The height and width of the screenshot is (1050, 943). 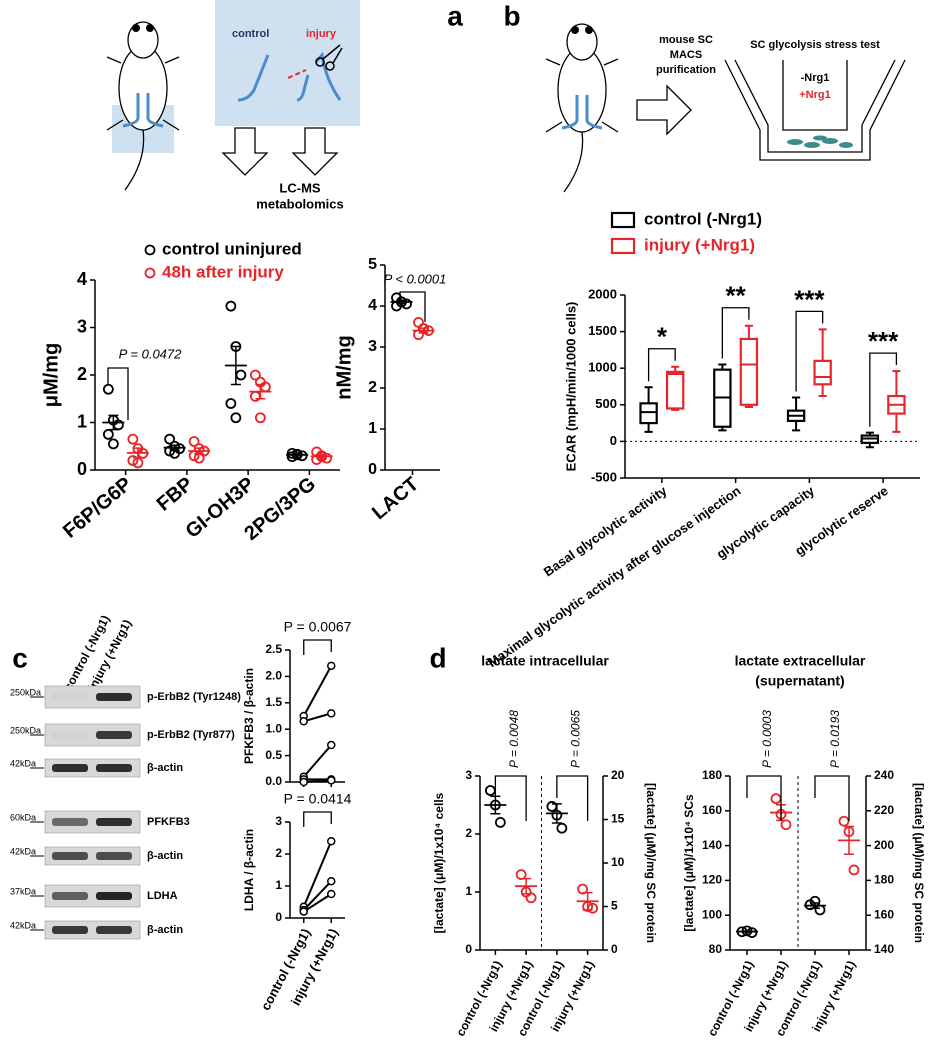 I want to click on label: injury, so click(x=321, y=34).